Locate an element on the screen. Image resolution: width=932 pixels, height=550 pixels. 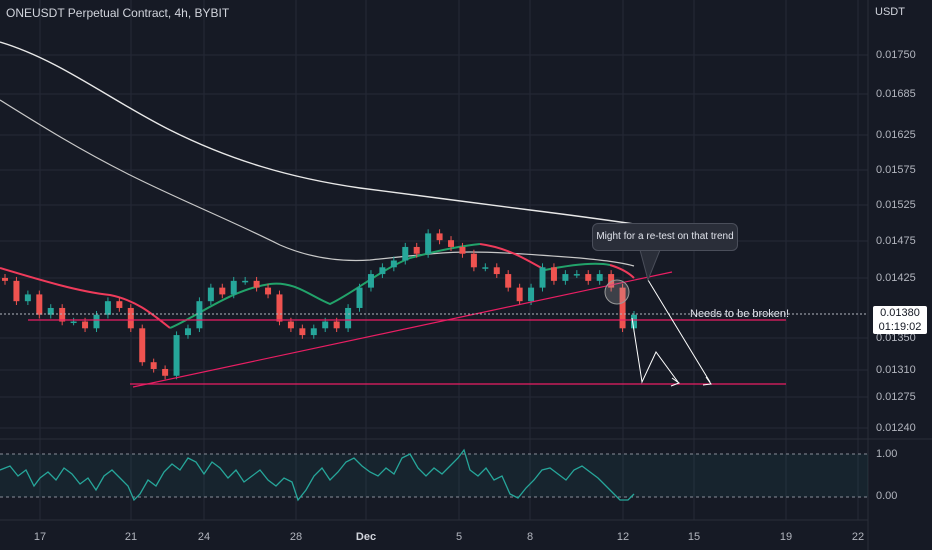
bar-countdown: 01:19:02 is located at coordinates (900, 327).